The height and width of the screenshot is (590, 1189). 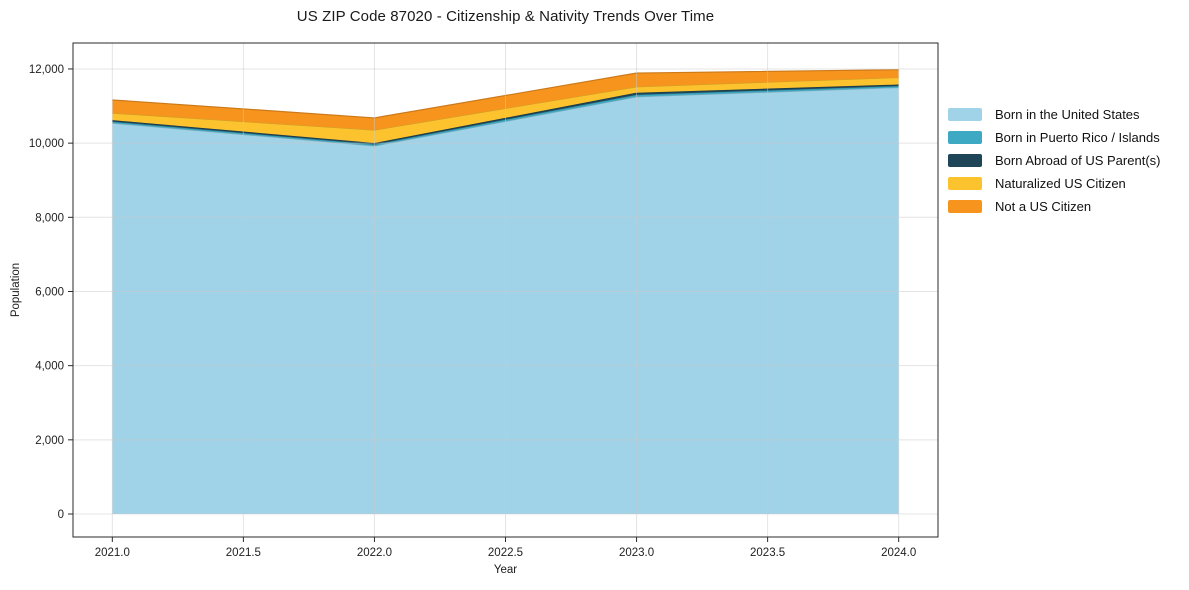 I want to click on x-tick-label: 2021.0, so click(x=112, y=553).